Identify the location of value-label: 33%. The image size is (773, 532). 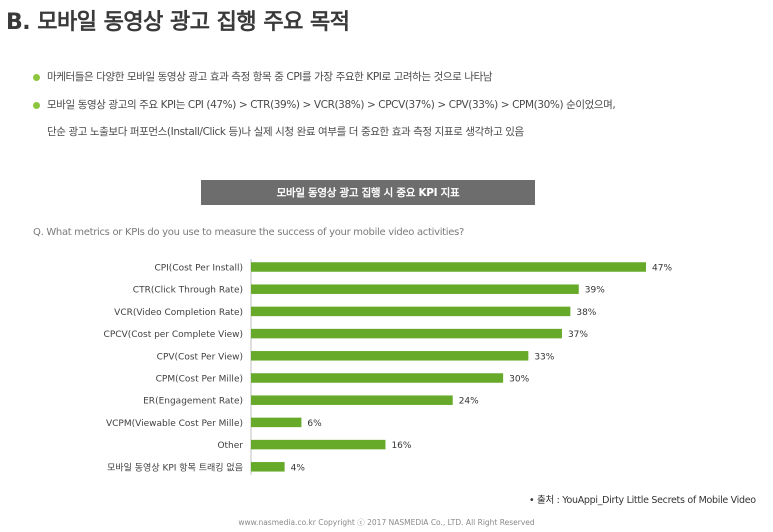
(544, 357).